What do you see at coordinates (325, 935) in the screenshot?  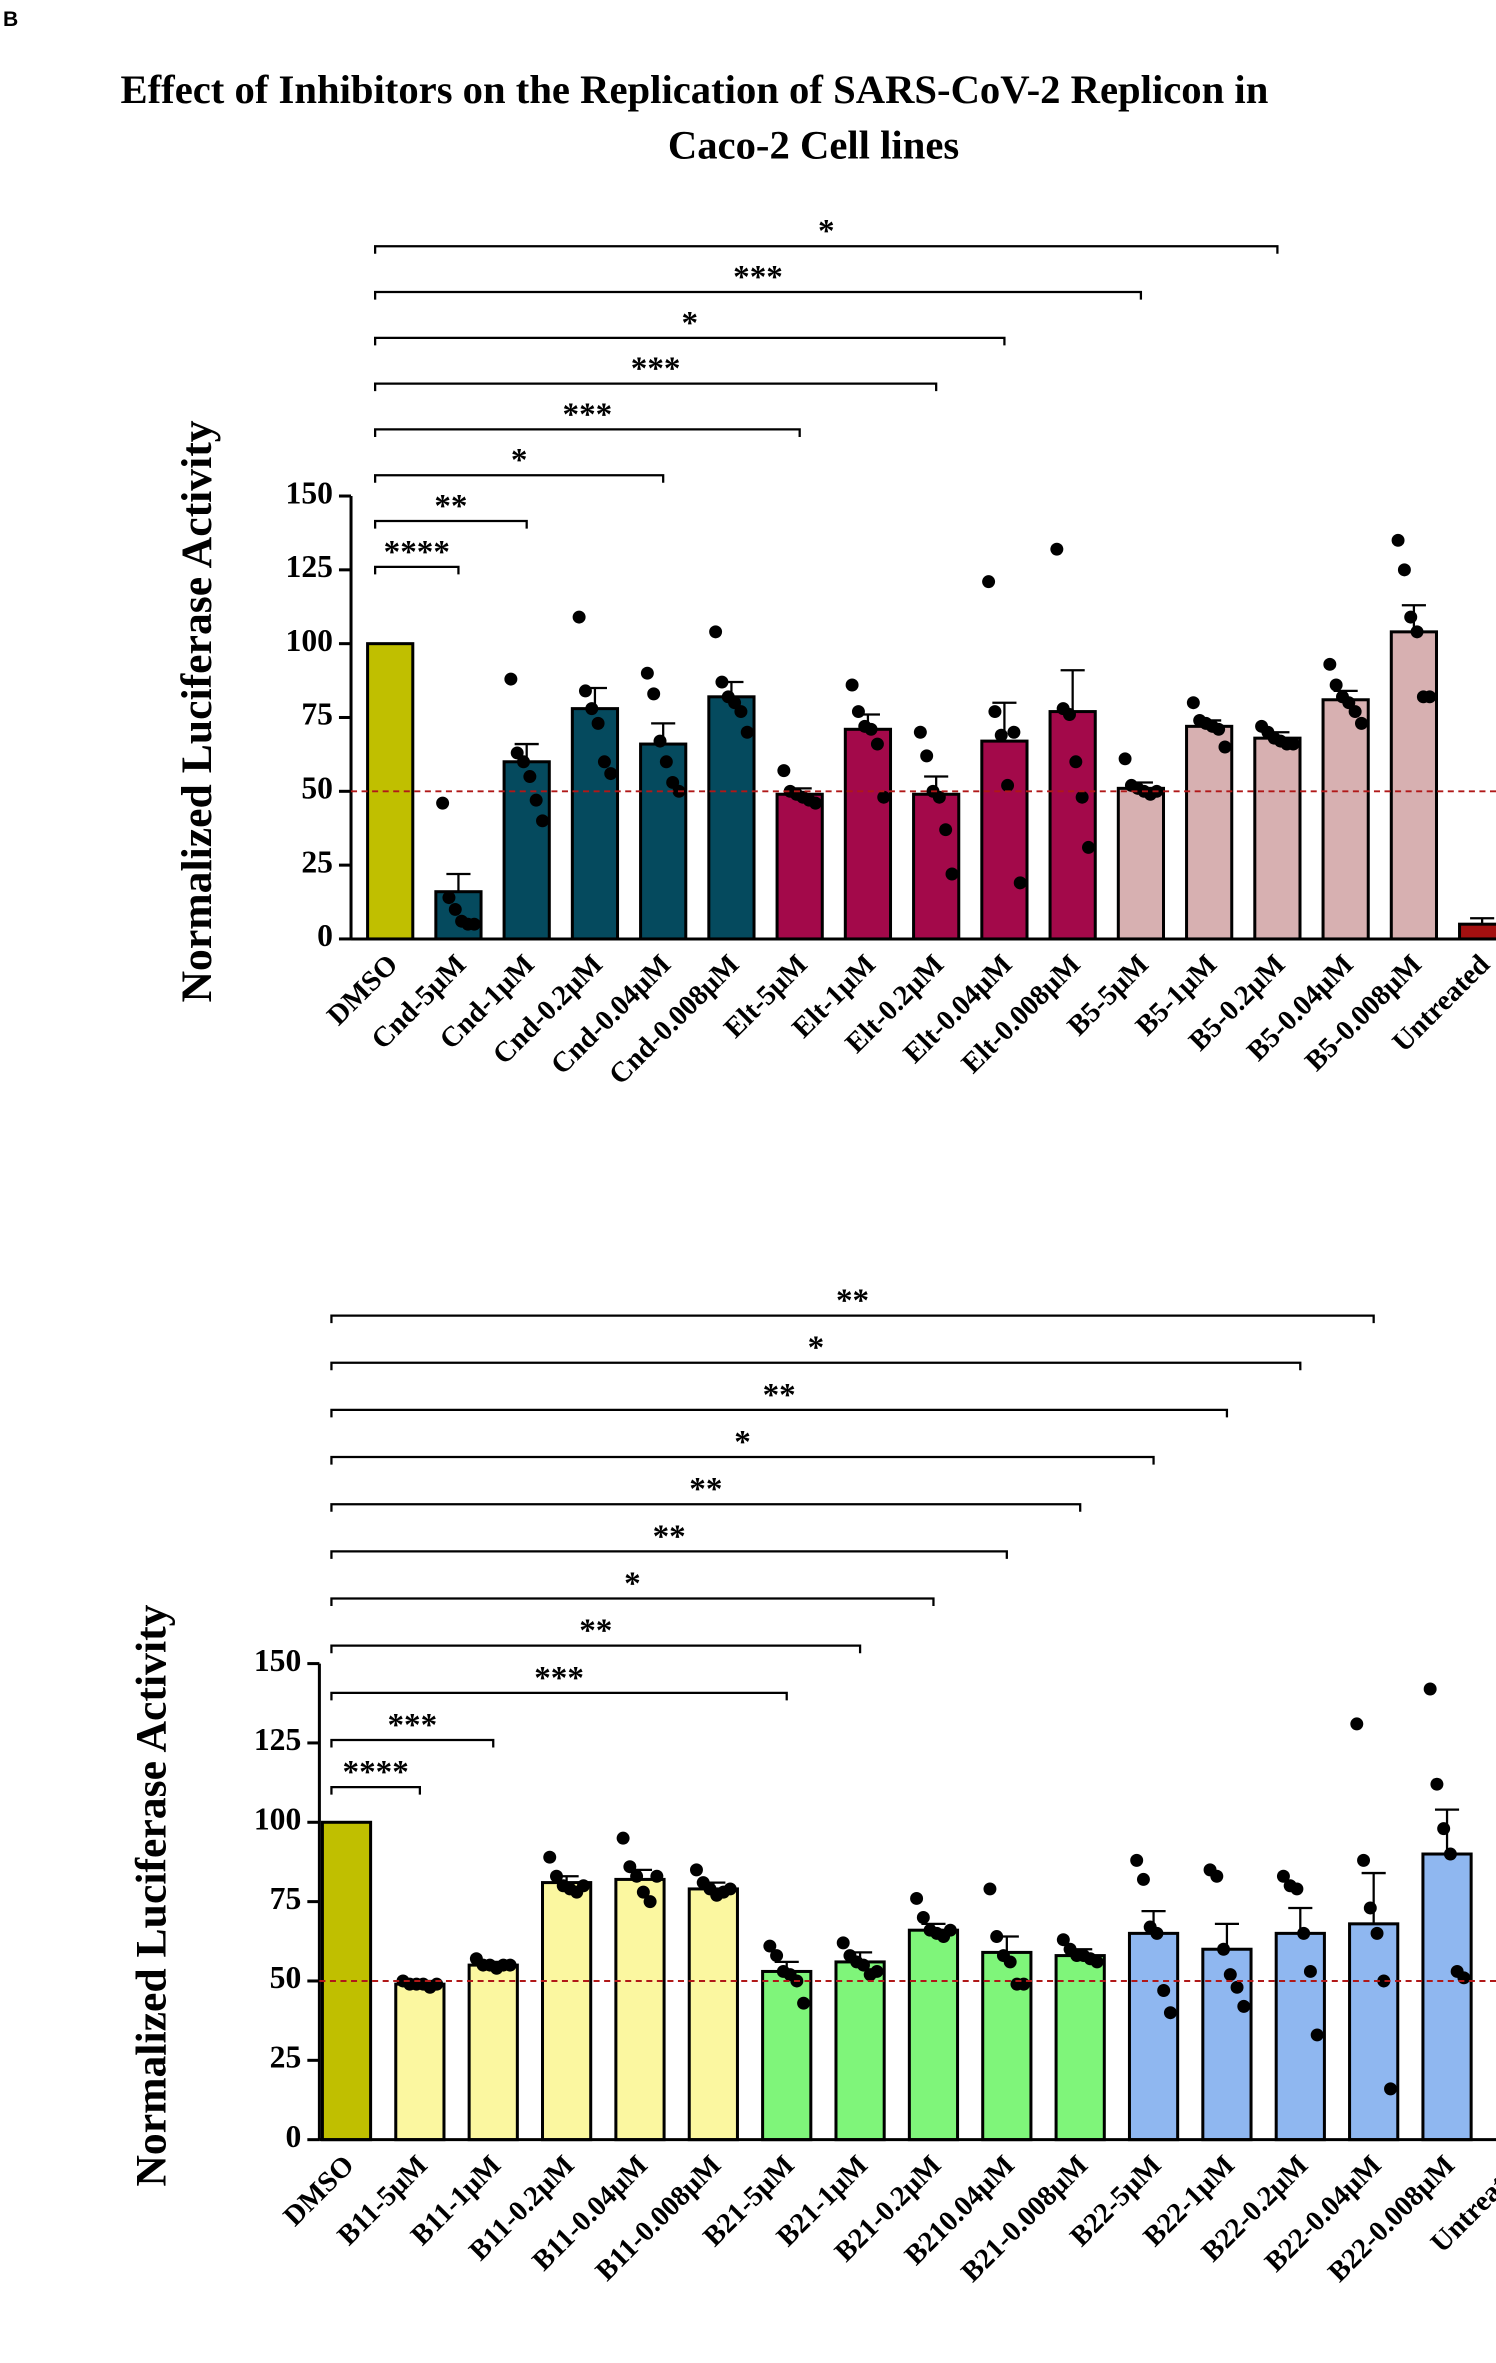 I see `y-tick-label: 0` at bounding box center [325, 935].